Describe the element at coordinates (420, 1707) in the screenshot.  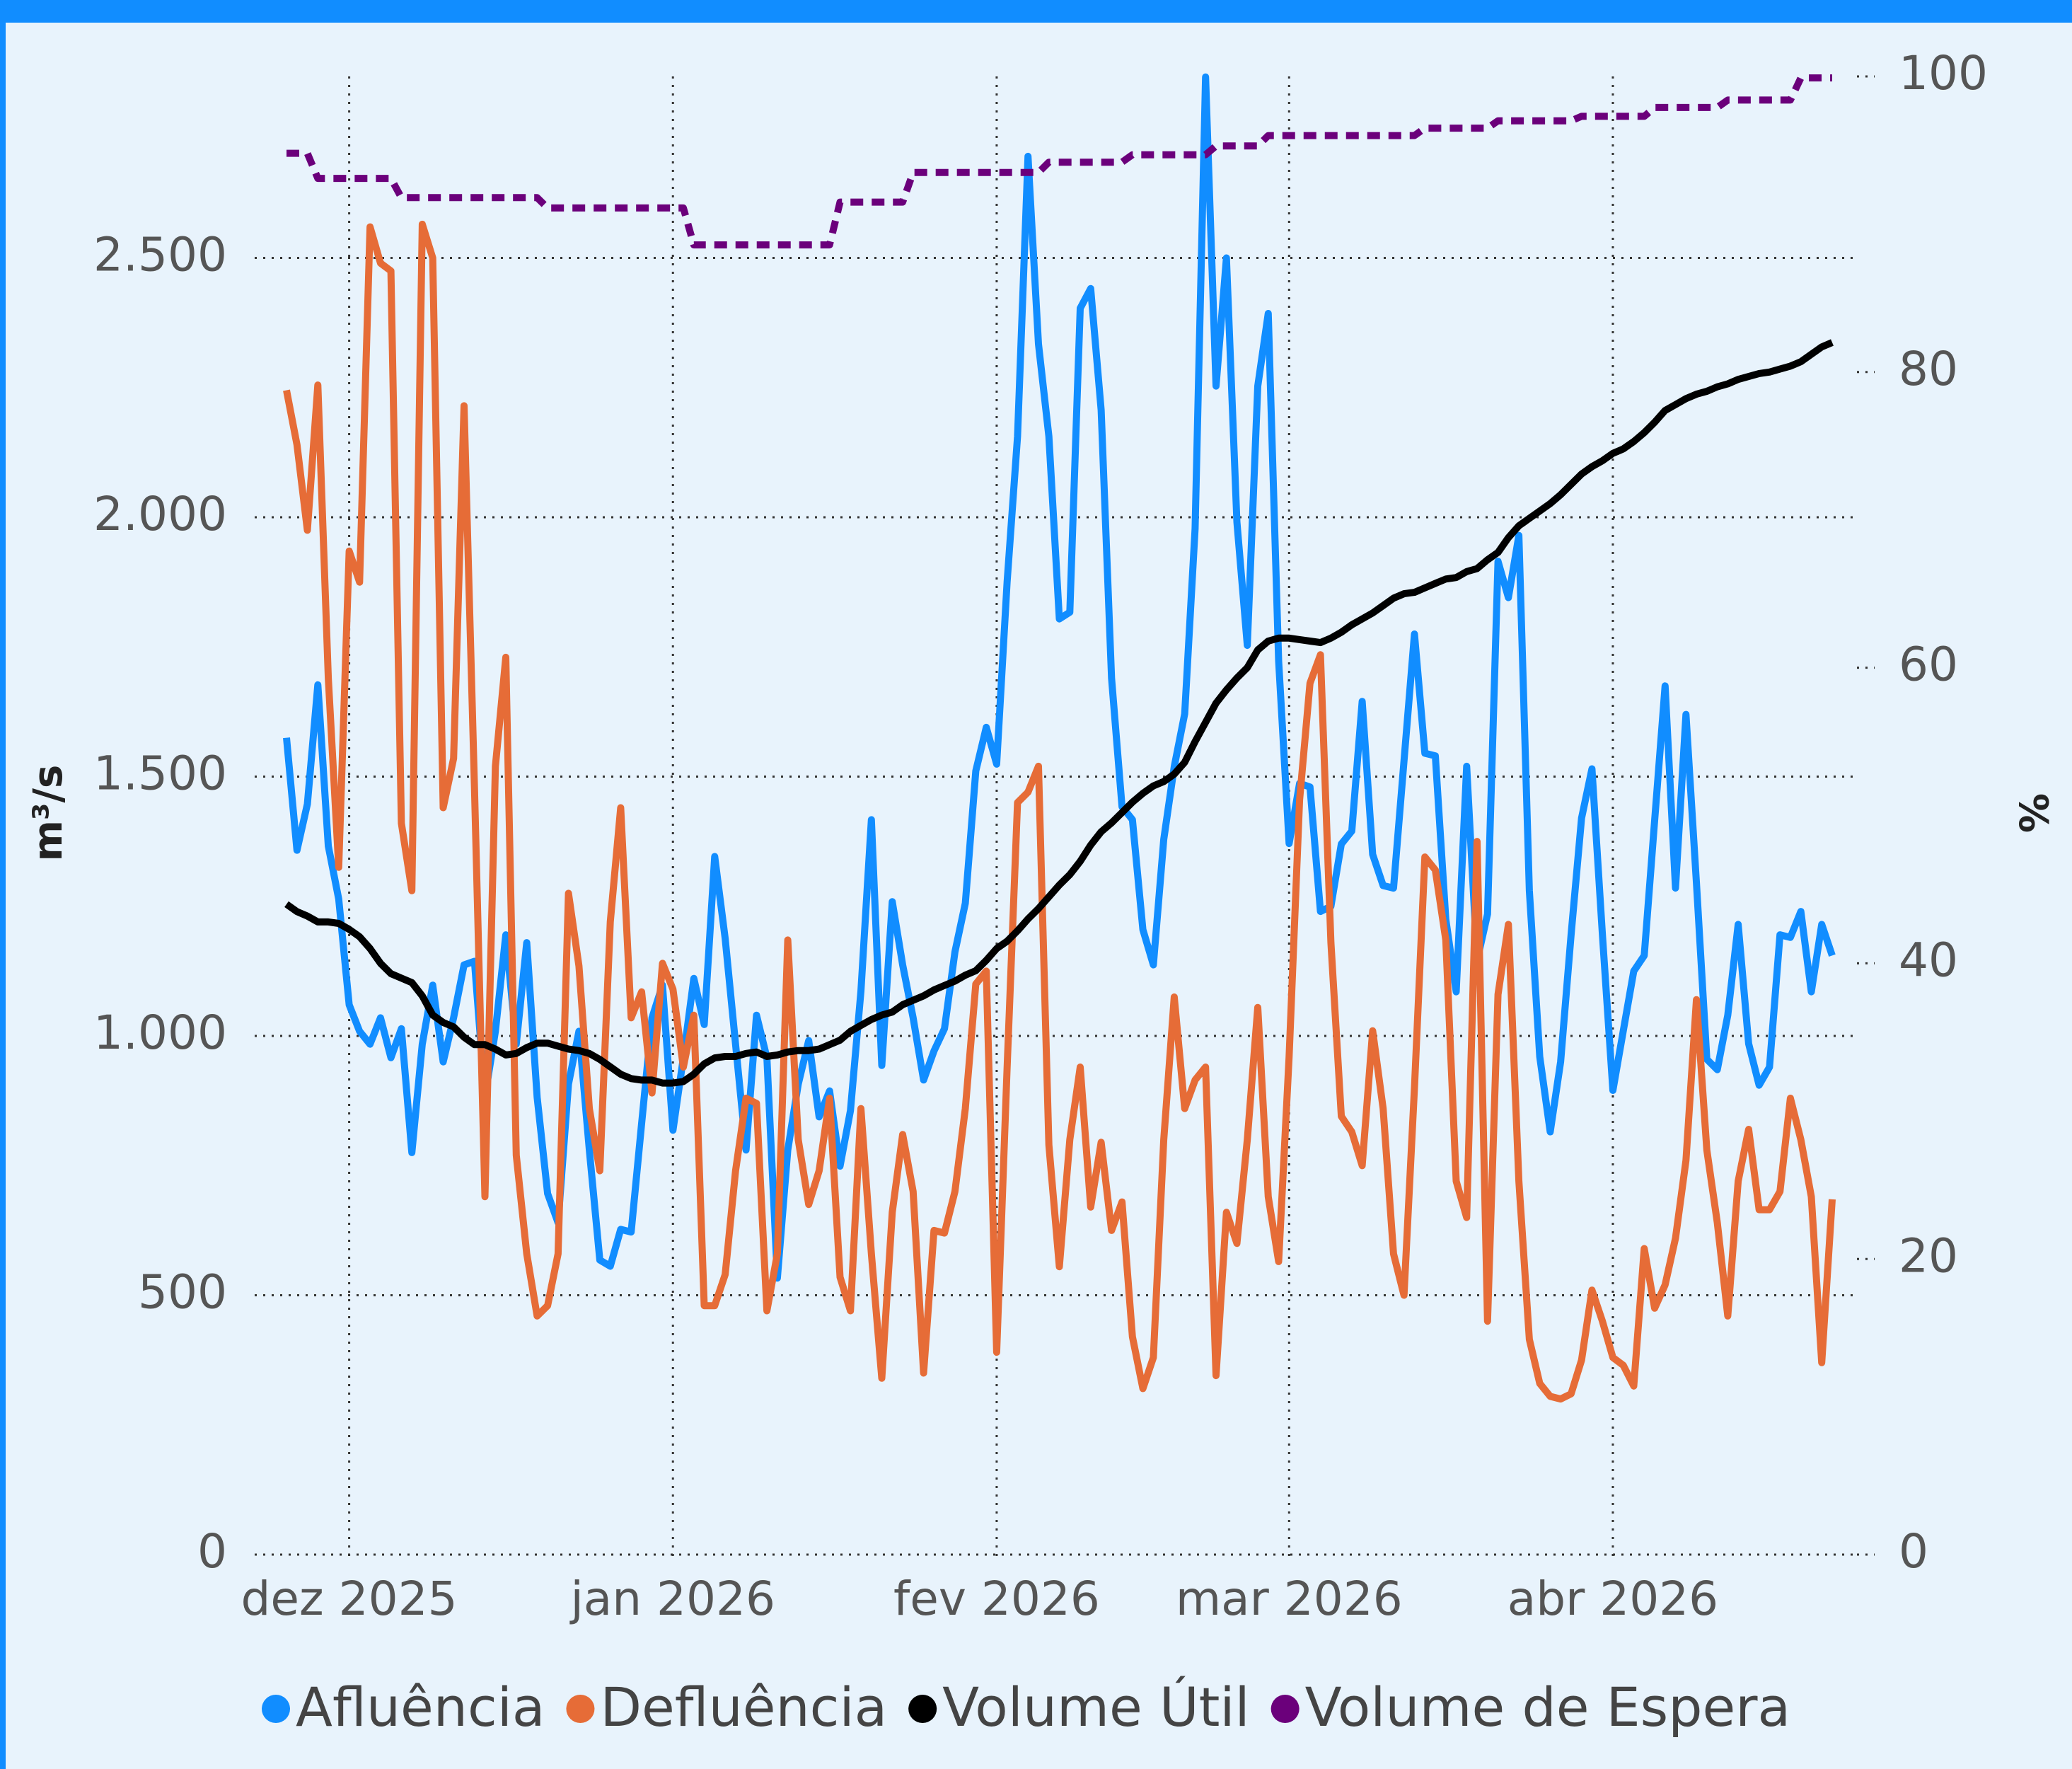
I see `legend-label: Afluência` at that location.